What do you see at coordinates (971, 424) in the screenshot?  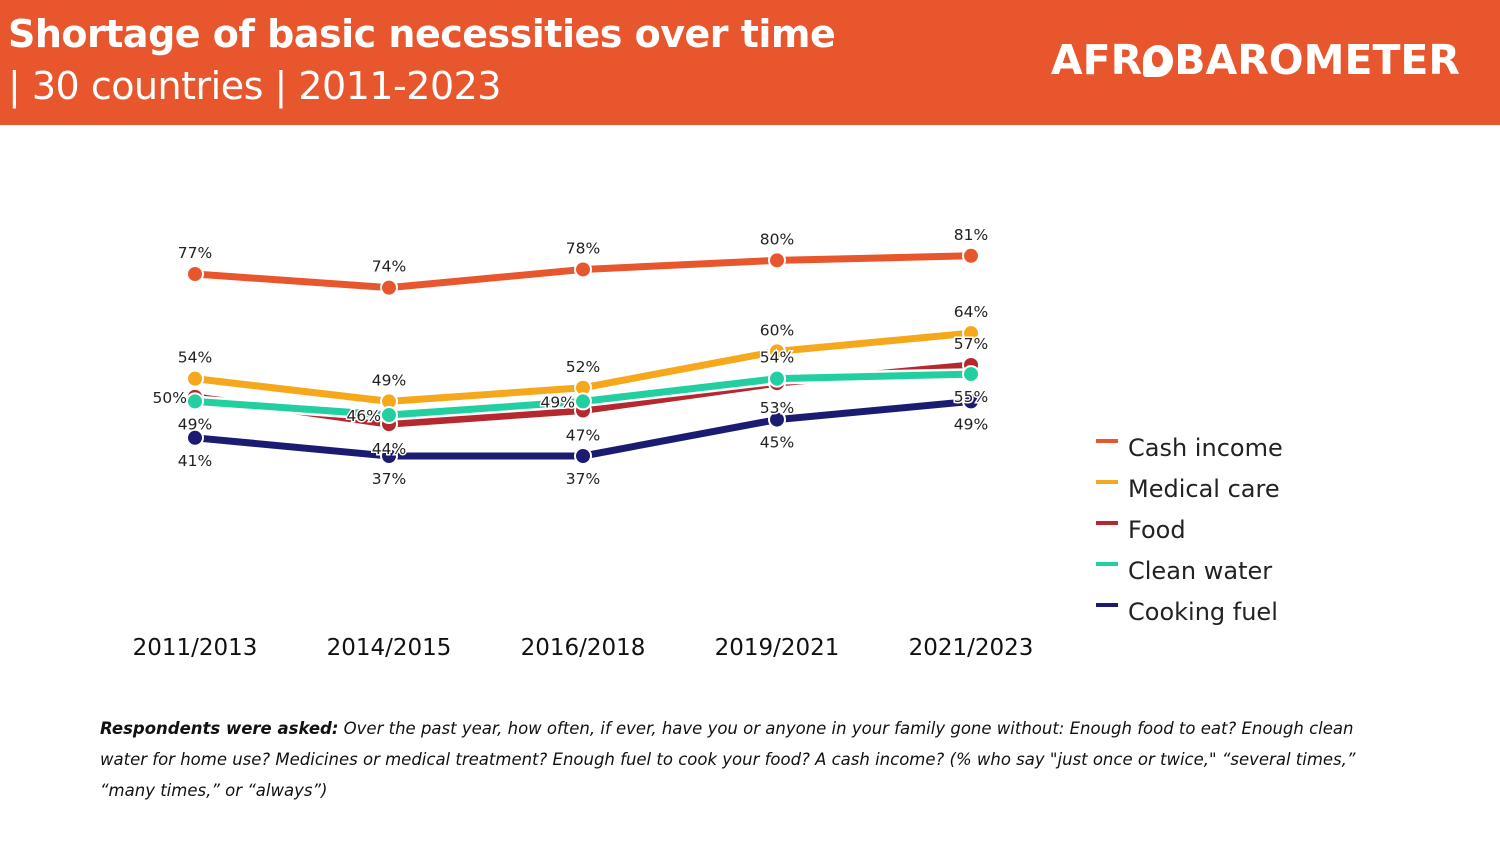 I see `data-label-cooking-fuel: 49%` at bounding box center [971, 424].